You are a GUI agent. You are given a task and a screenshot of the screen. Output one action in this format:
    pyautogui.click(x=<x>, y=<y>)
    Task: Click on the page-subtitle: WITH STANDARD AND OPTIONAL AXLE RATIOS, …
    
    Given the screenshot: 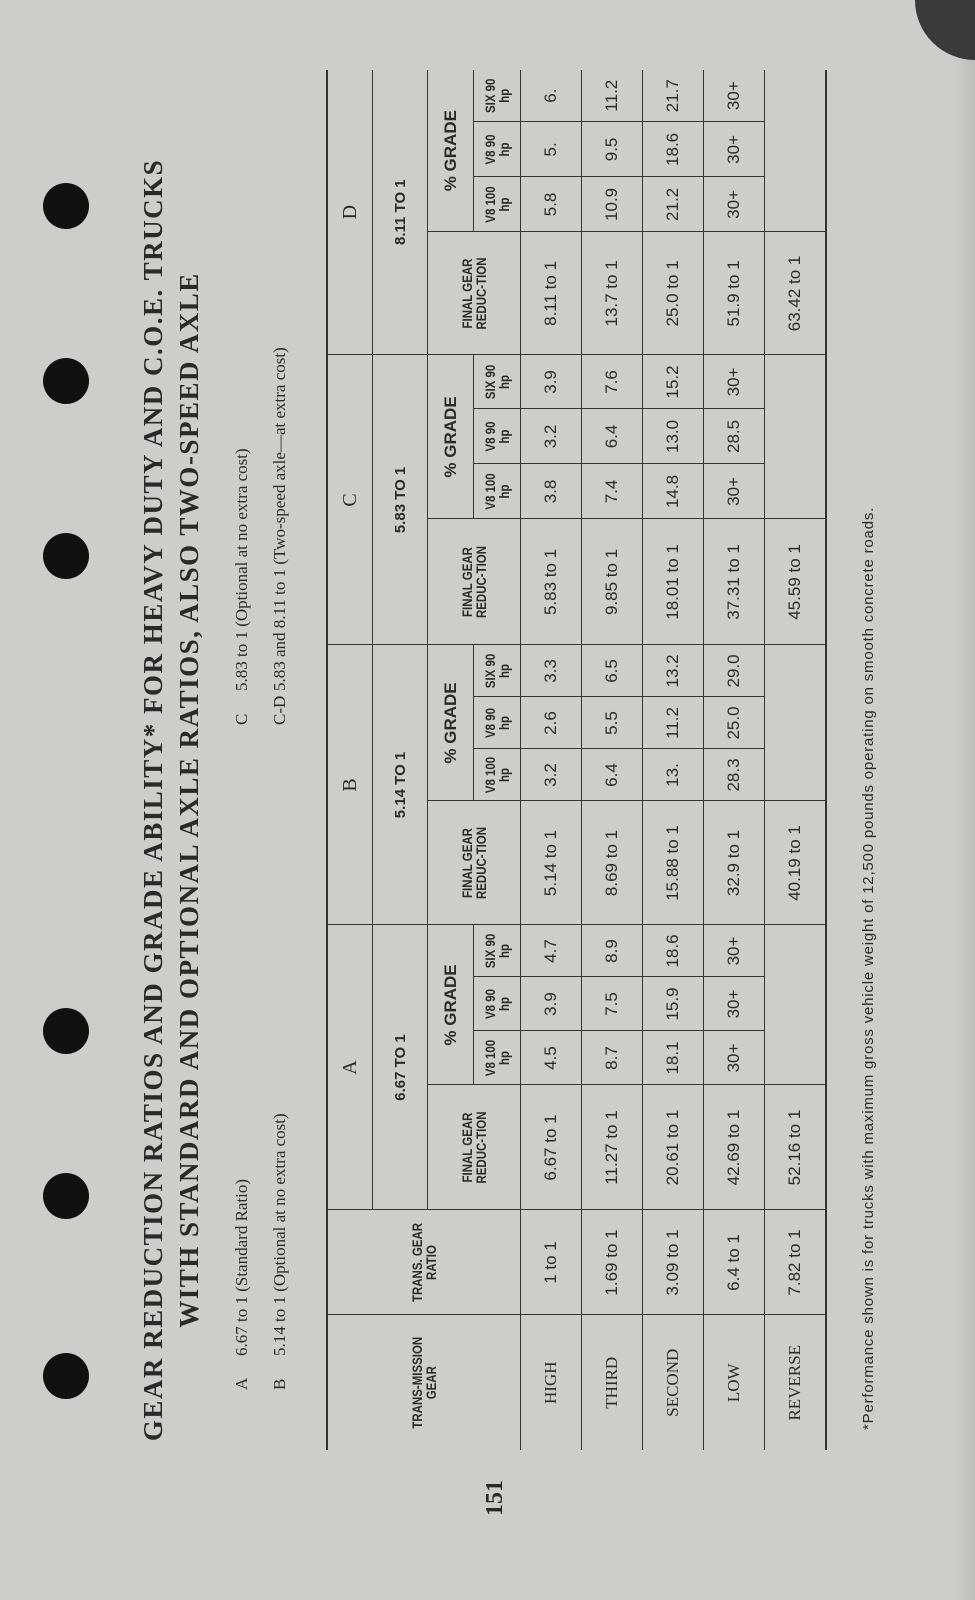 What is the action you would take?
    pyautogui.click(x=189, y=800)
    